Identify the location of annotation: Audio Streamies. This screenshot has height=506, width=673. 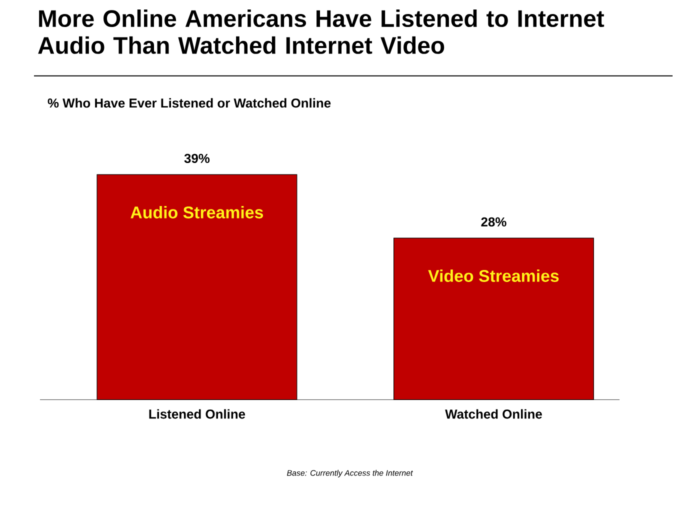
(197, 212).